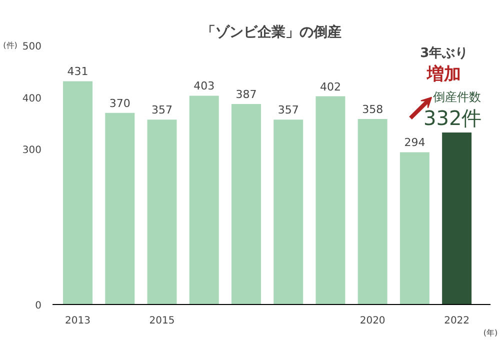 Image resolution: width=500 pixels, height=344 pixels. What do you see at coordinates (77, 71) in the screenshot?
I see `data-label: 431` at bounding box center [77, 71].